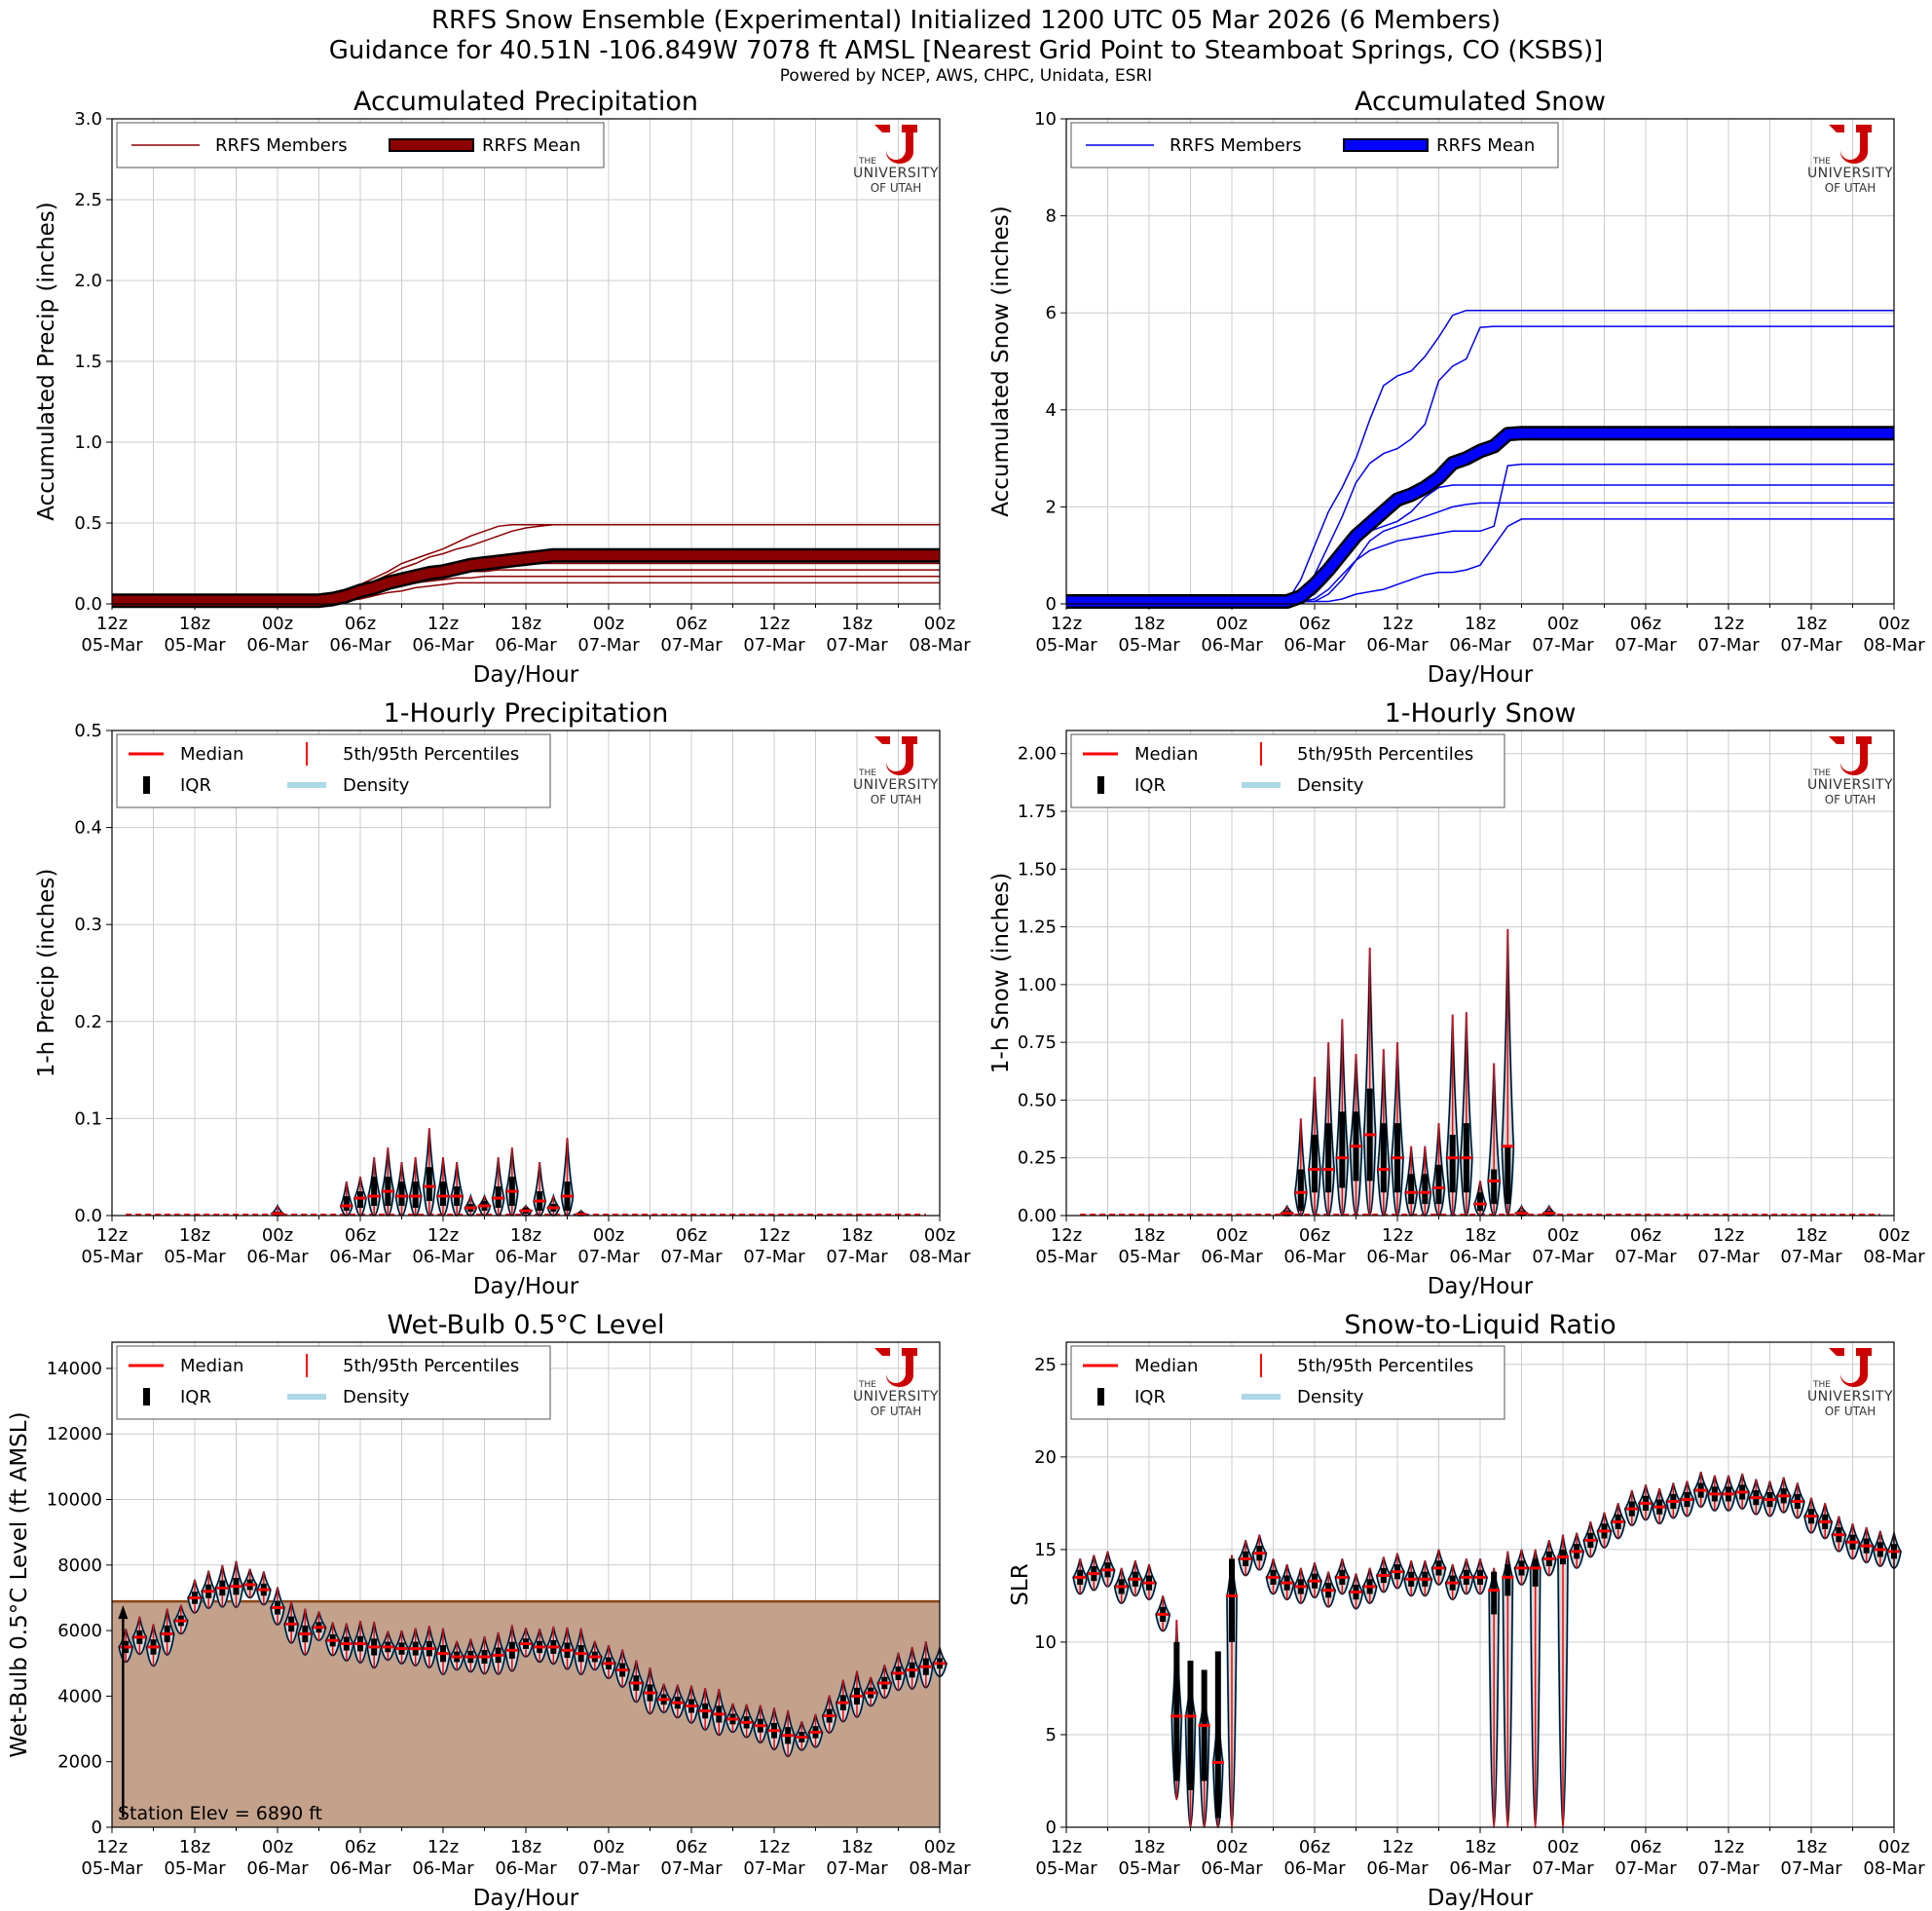 This screenshot has width=1932, height=1911. I want to click on y-tick-label: 0.75, so click(1037, 1042).